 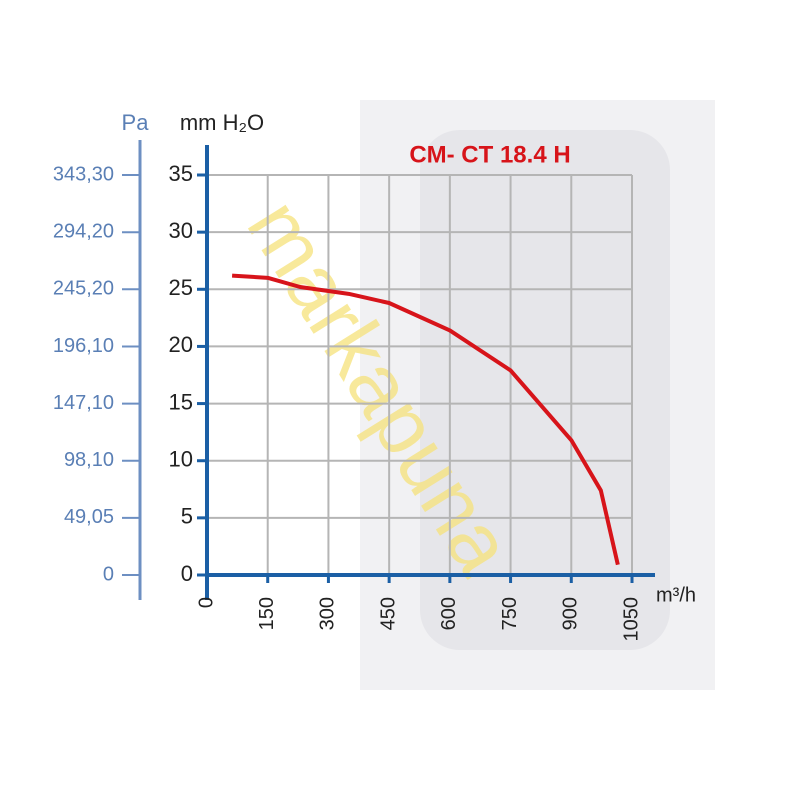 I want to click on y2-tick-label: 294,20, so click(x=83, y=231).